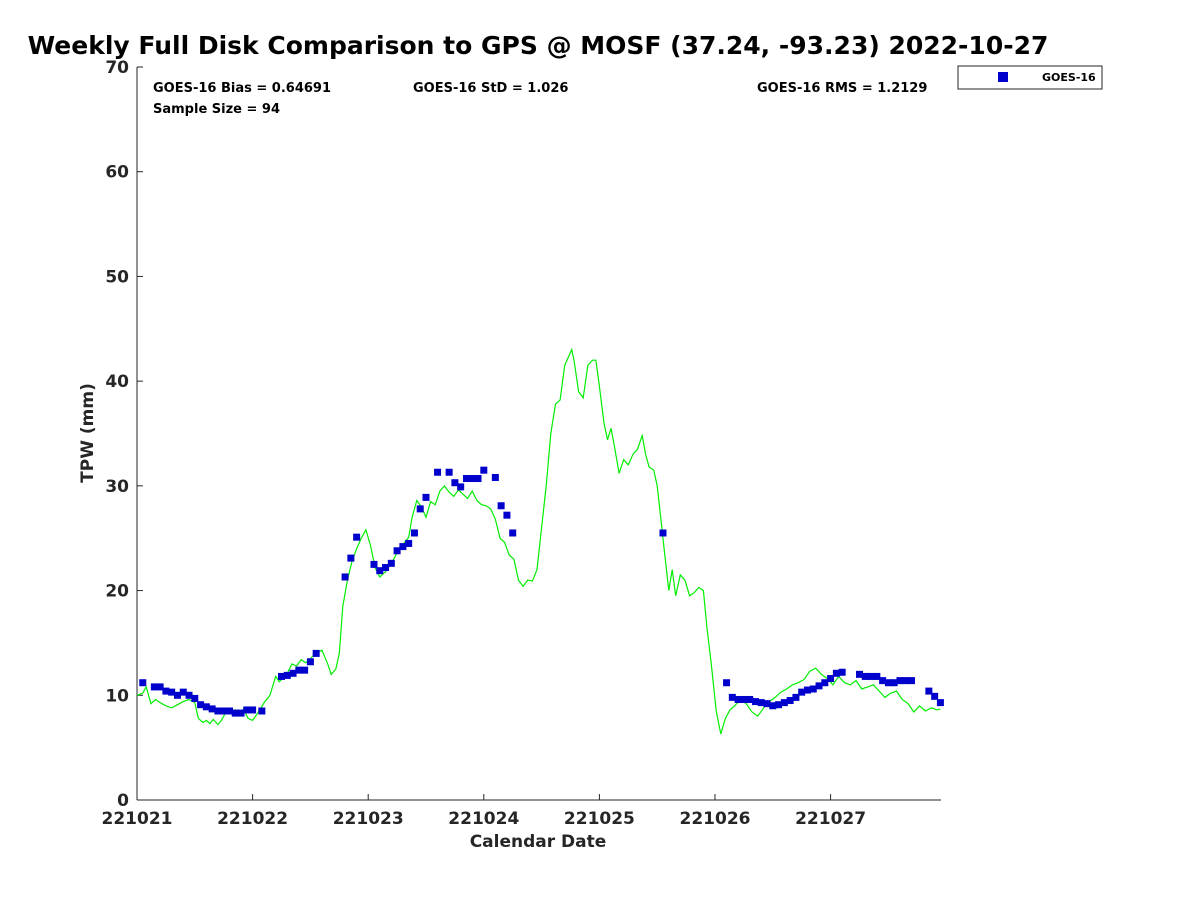  Describe the element at coordinates (368, 819) in the screenshot. I see `x-tick-label: 221023` at that location.